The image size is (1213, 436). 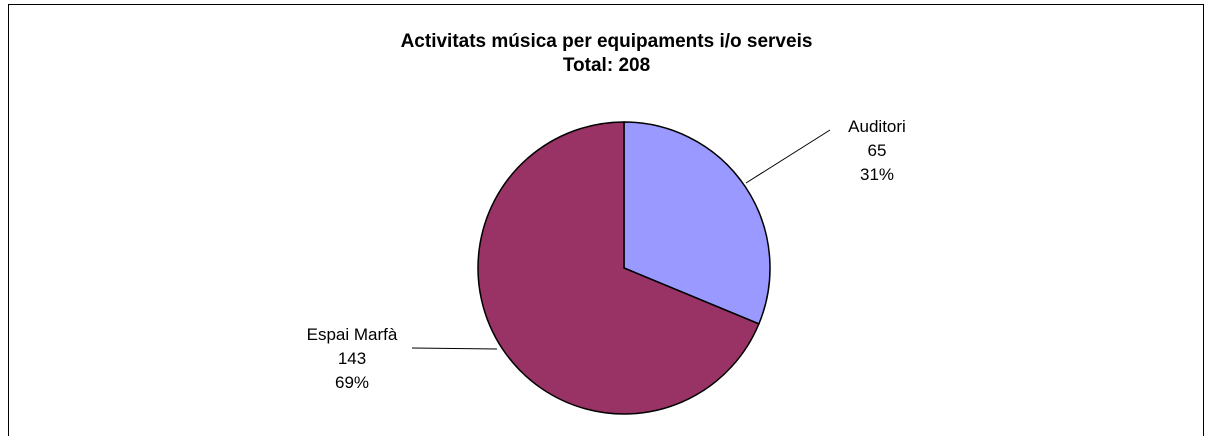 I want to click on data-label-category-auditori: Auditori, so click(x=877, y=126).